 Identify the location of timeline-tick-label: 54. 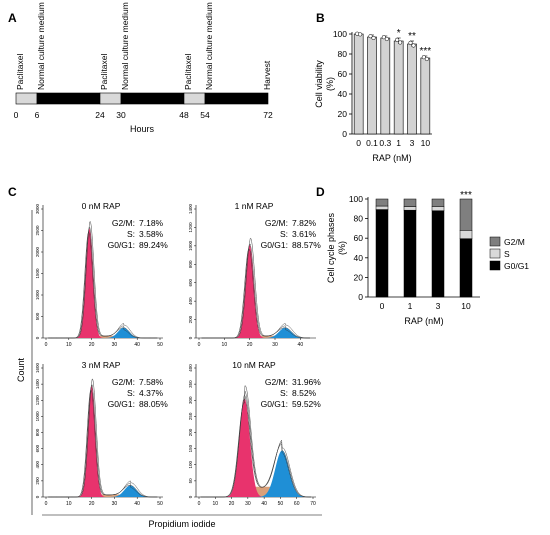
(205, 115).